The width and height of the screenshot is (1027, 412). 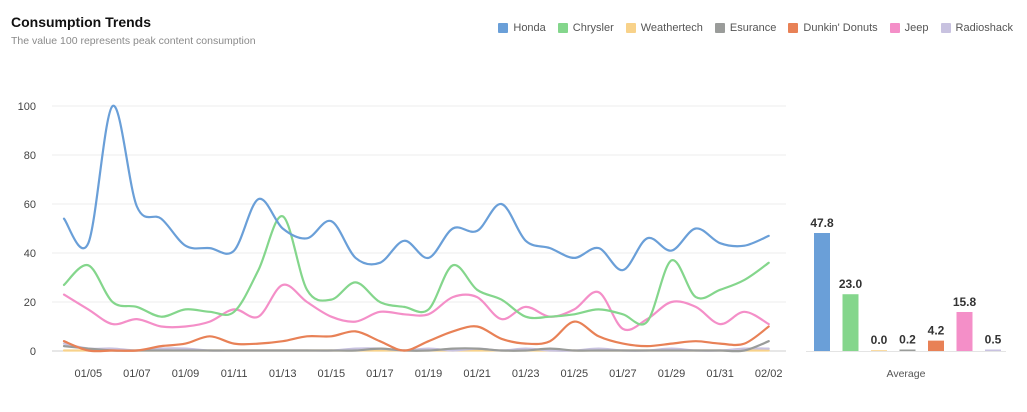 What do you see at coordinates (416, 346) in the screenshot?
I see `series-line-esurance` at bounding box center [416, 346].